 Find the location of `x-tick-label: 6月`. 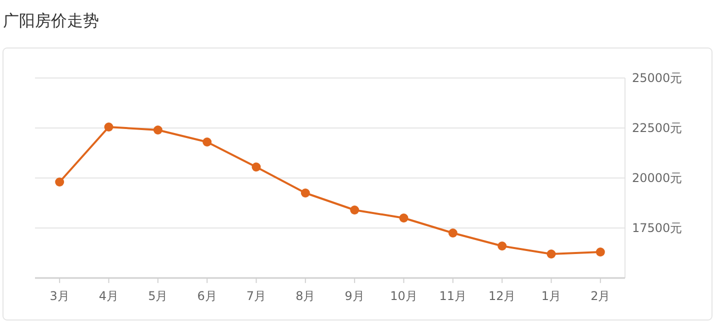

x-tick-label: 6月 is located at coordinates (207, 296).